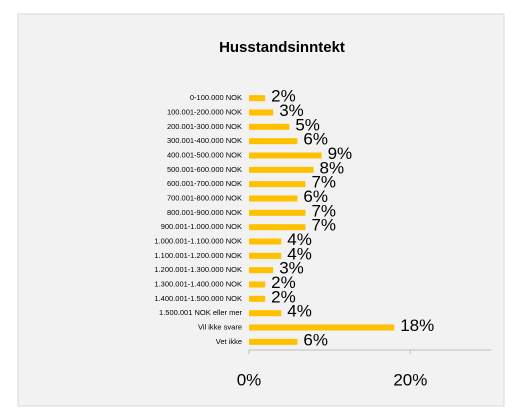 This screenshot has width=522, height=411. I want to click on y-tick-label: 1.300.001-1.400.000 NOK, so click(198, 283).